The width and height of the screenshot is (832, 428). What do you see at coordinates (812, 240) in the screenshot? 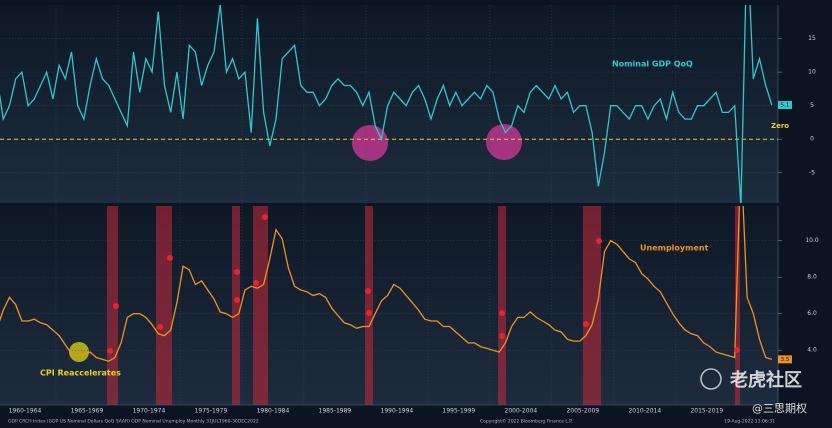
I see `y-tick-label: 10.0` at bounding box center [812, 240].